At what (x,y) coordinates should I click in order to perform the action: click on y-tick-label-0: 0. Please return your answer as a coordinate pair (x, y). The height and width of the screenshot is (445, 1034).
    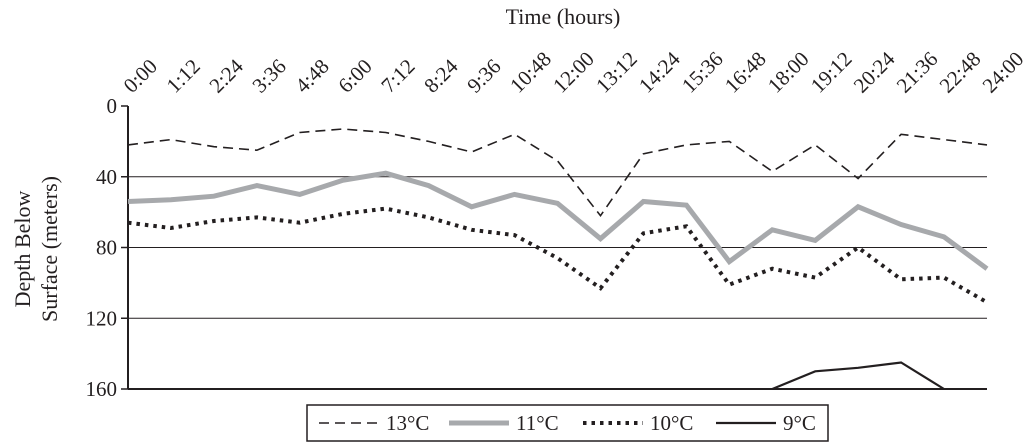
    Looking at the image, I should click on (112, 106).